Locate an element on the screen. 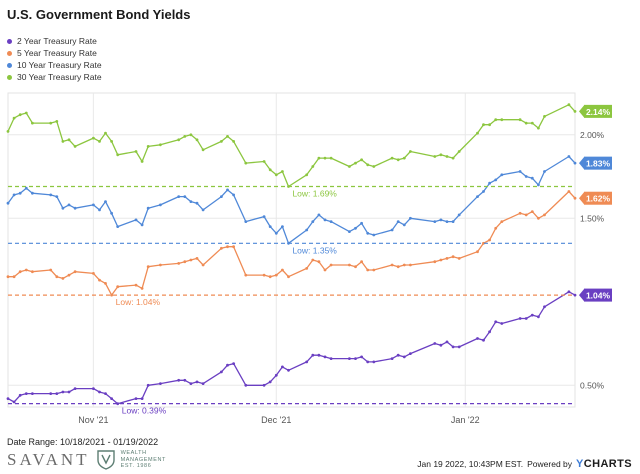  powered-by-label: Powered by is located at coordinates (550, 464).